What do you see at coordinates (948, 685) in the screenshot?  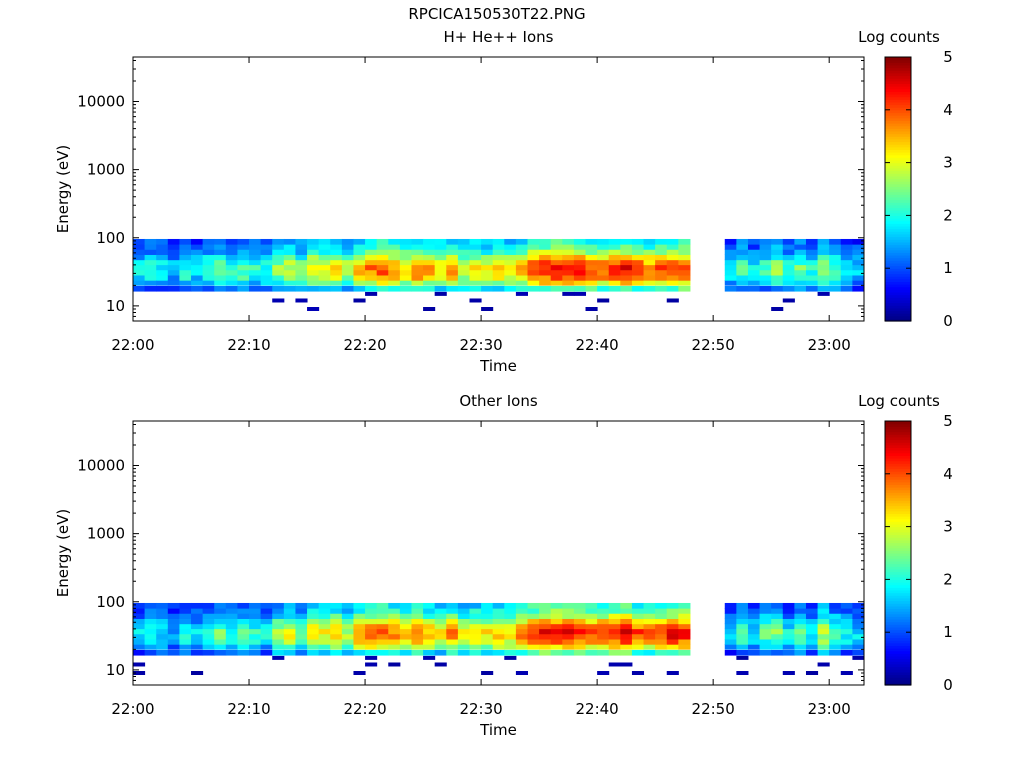 I see `colorbar-tick-label: 0` at bounding box center [948, 685].